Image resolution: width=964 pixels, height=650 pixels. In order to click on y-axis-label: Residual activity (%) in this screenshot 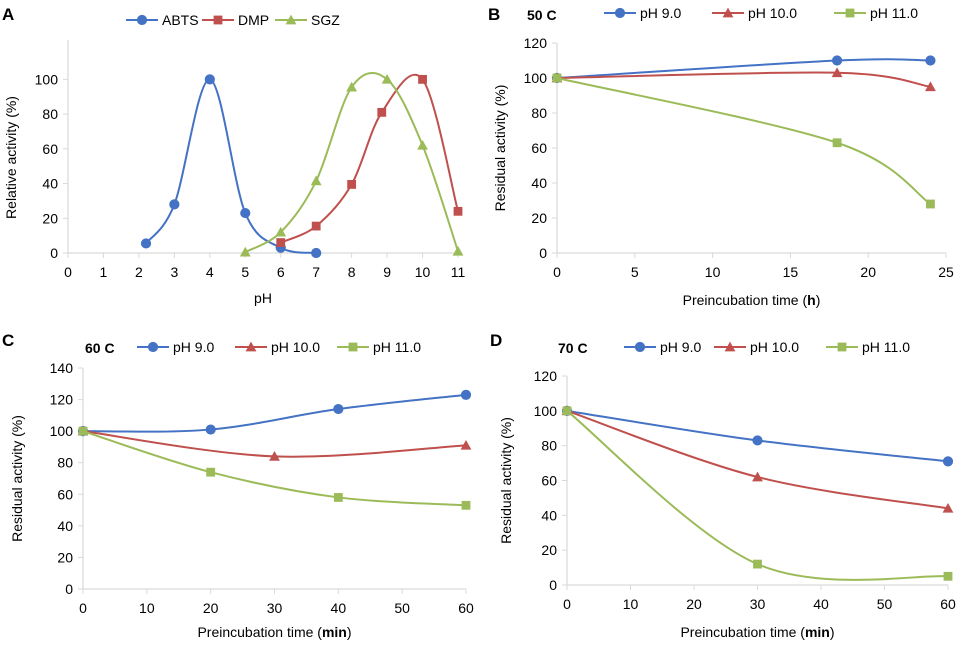, I will do `click(506, 480)`.